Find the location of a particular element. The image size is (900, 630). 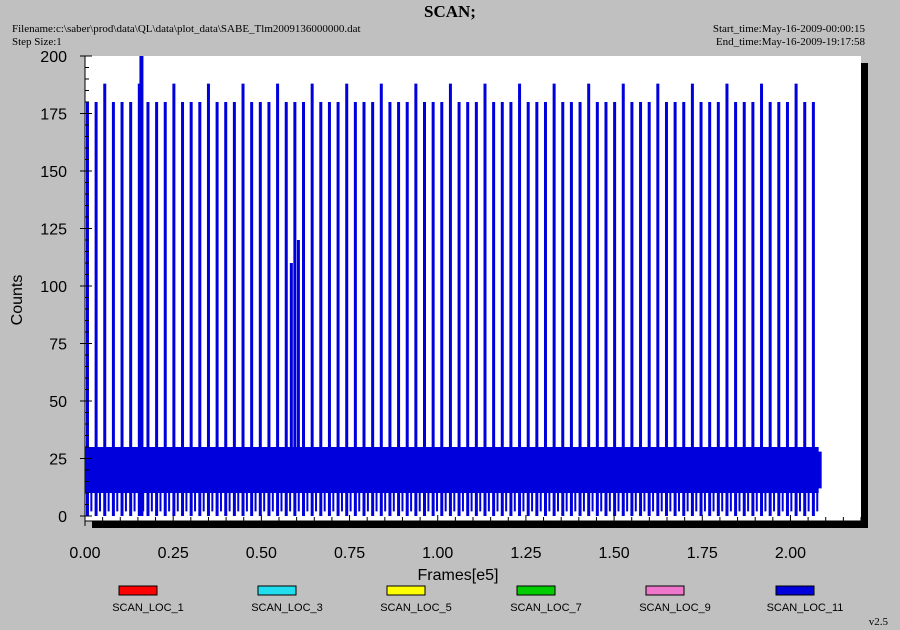

legend-label: SCAN_LOC_3 is located at coordinates (287, 608).